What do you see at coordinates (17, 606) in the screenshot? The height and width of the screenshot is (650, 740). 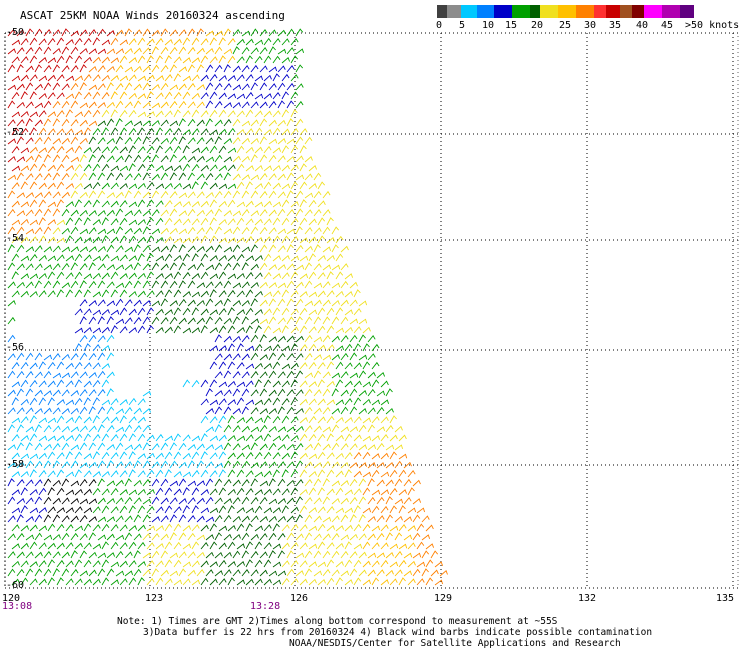 I see `time-label: 13:08` at bounding box center [17, 606].